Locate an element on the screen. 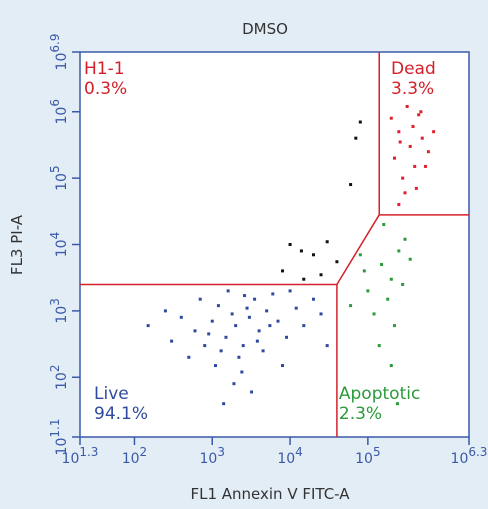 The image size is (488, 509). gate-stat: 3.3% is located at coordinates (412, 89).